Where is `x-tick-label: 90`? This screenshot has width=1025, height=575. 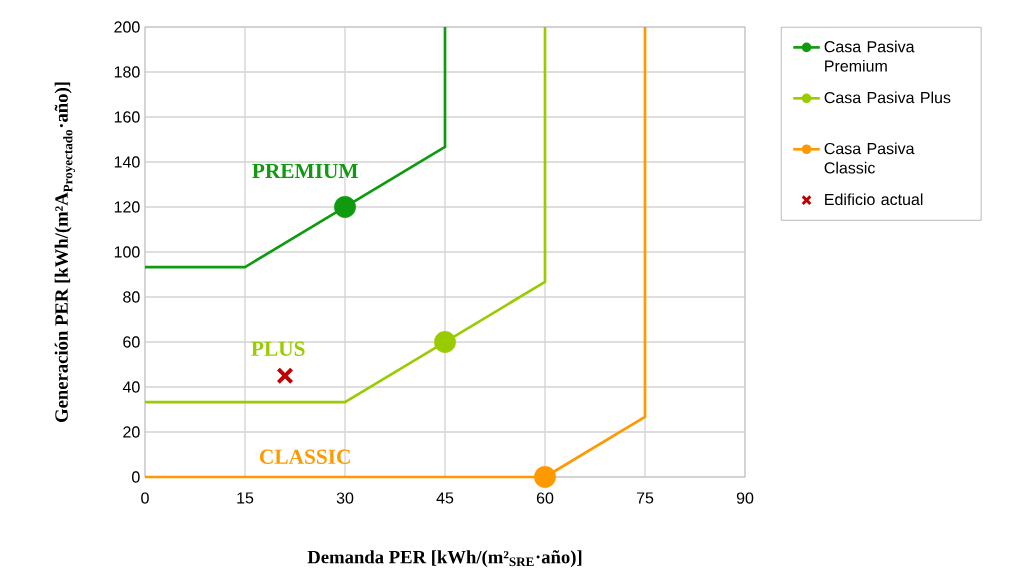 x-tick-label: 90 is located at coordinates (745, 498).